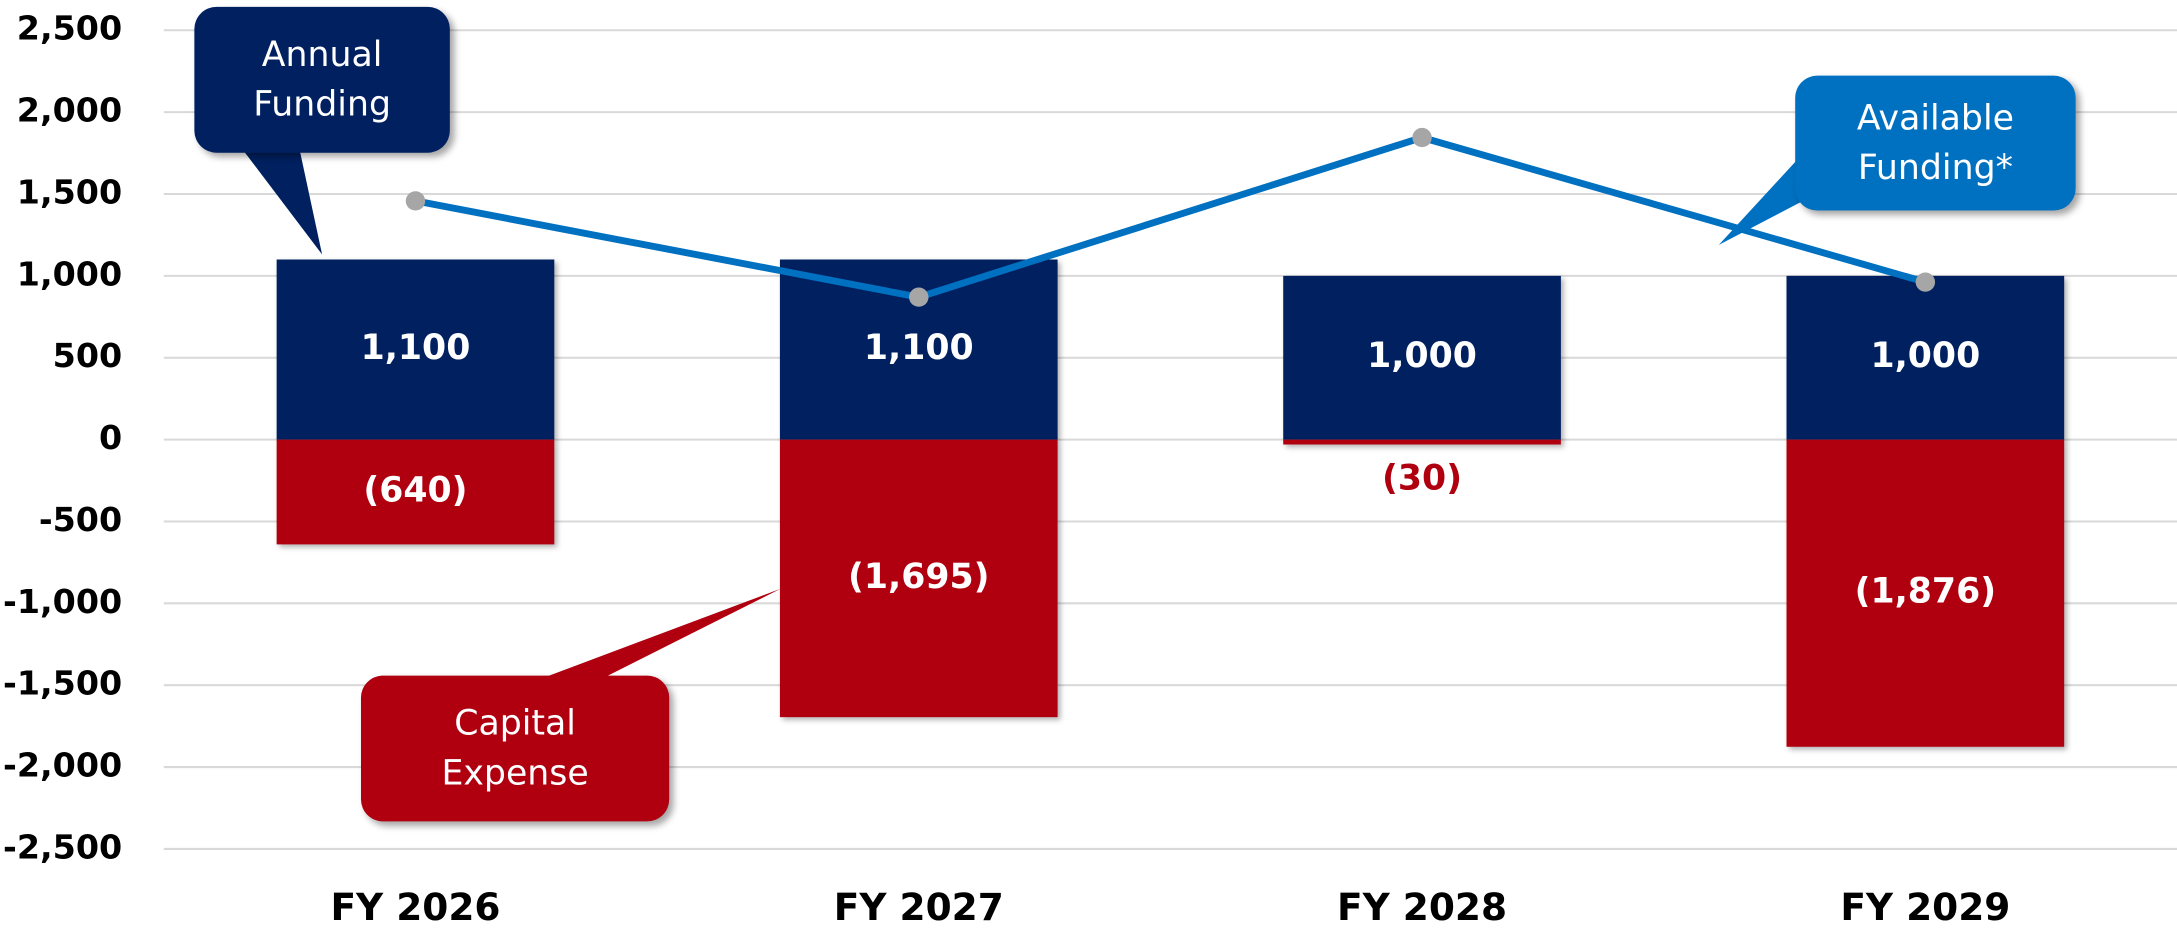  I want to click on data-label: (1,695), so click(918, 577).